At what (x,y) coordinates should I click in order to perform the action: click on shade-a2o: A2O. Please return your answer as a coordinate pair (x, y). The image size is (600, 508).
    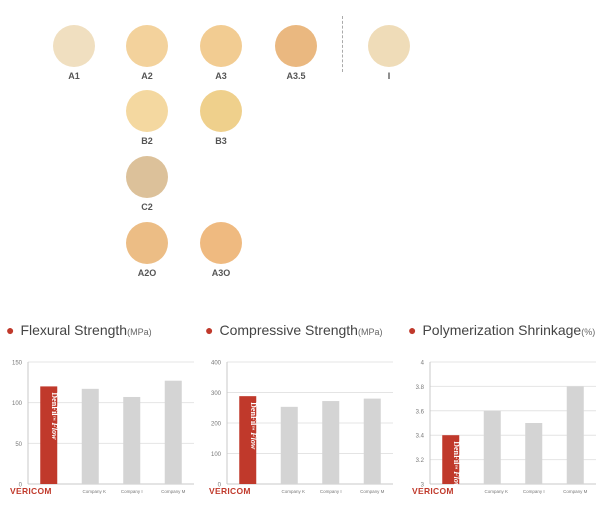
    Looking at the image, I should click on (147, 250).